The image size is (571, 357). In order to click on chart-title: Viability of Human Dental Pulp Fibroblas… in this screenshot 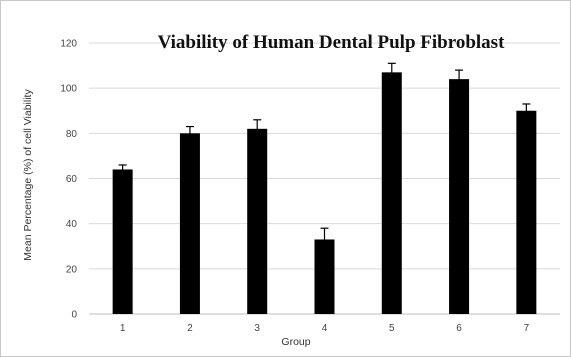, I will do `click(331, 42)`.